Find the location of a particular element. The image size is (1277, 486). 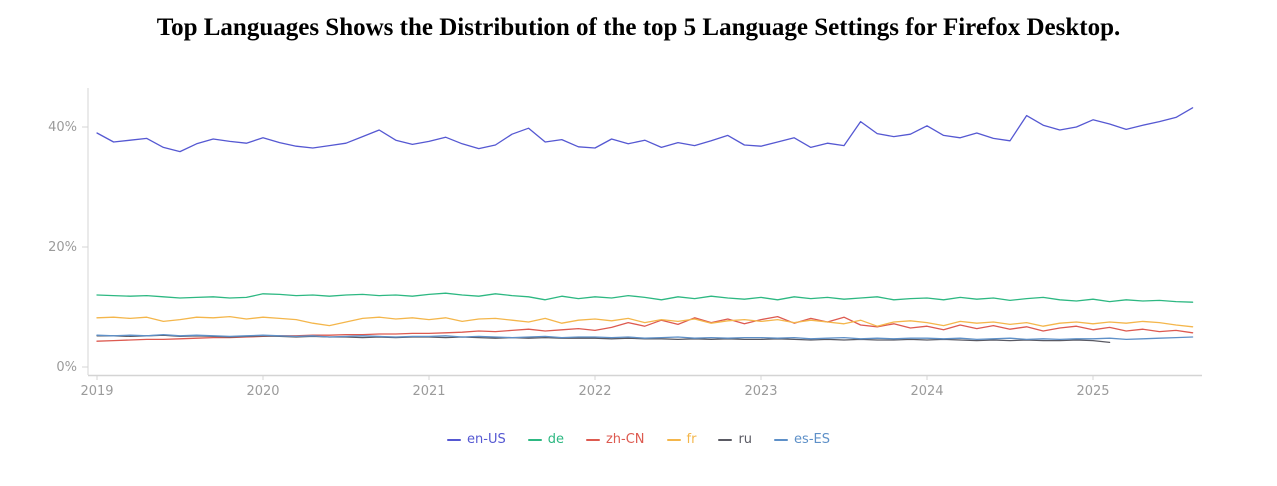

line-de is located at coordinates (645, 297).